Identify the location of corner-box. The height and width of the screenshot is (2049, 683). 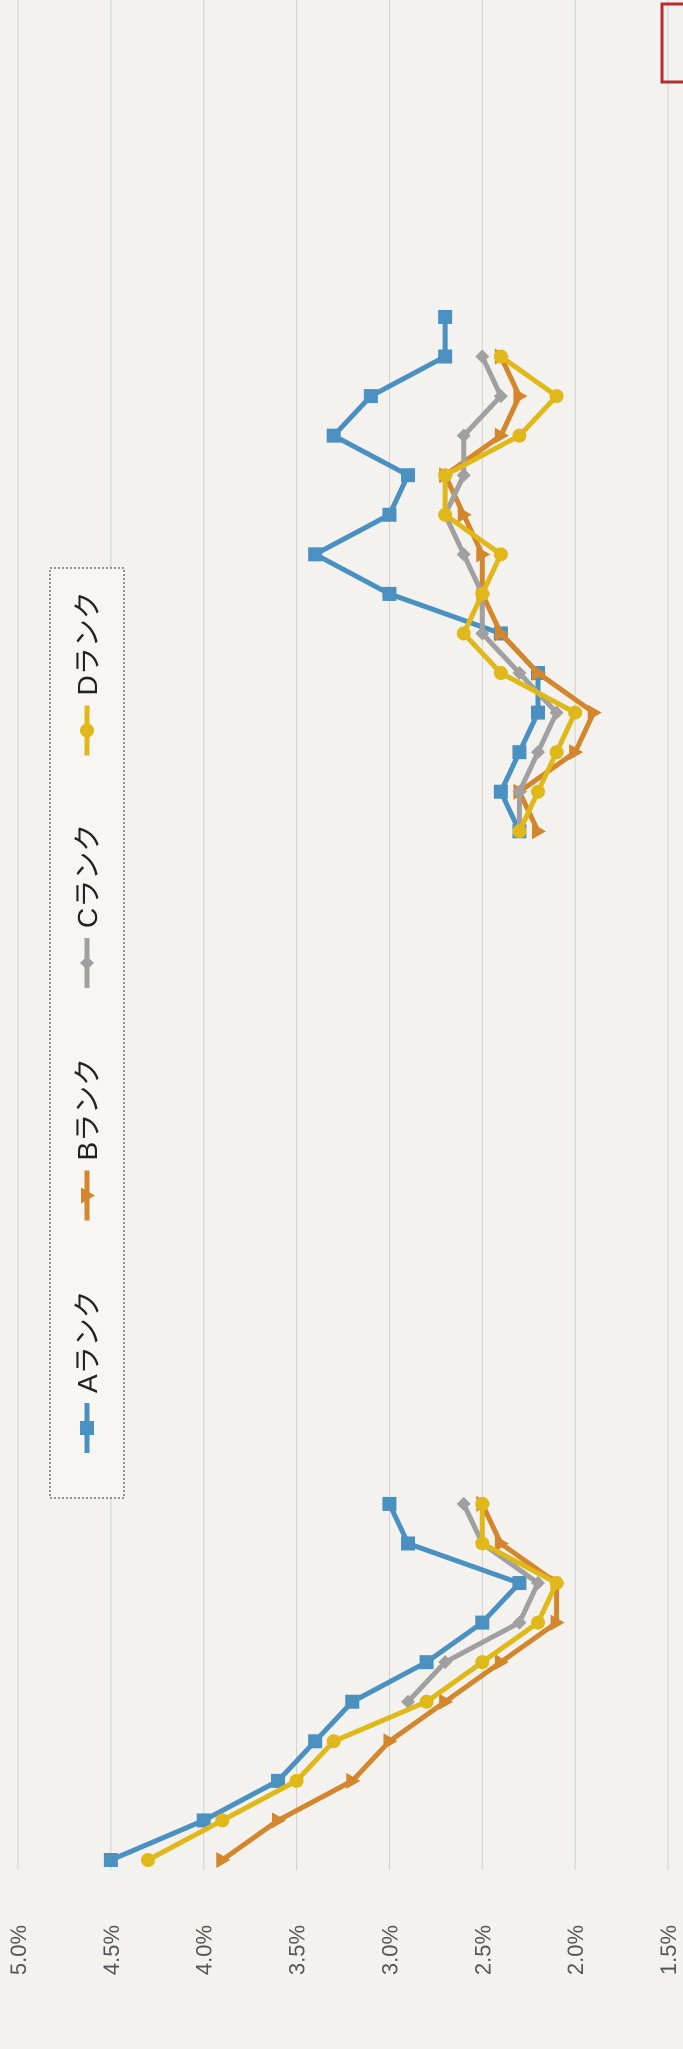
(671, 43).